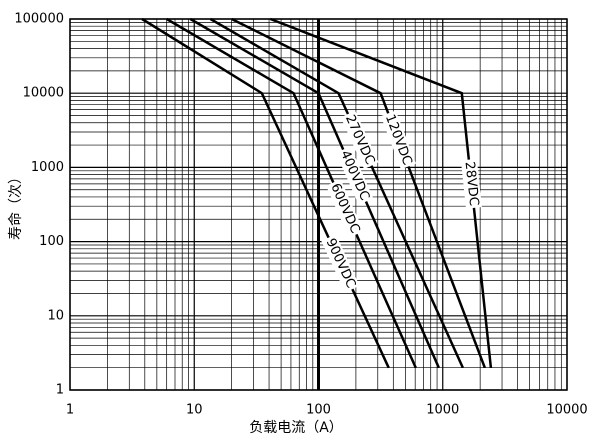 Image resolution: width=600 pixels, height=444 pixels. What do you see at coordinates (442, 410) in the screenshot?
I see `x-tick-label: 1000` at bounding box center [442, 410].